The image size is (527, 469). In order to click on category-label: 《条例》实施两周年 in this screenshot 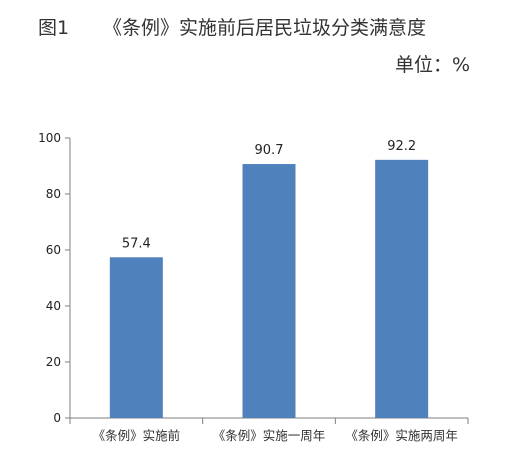, I will do `click(401, 435)`.